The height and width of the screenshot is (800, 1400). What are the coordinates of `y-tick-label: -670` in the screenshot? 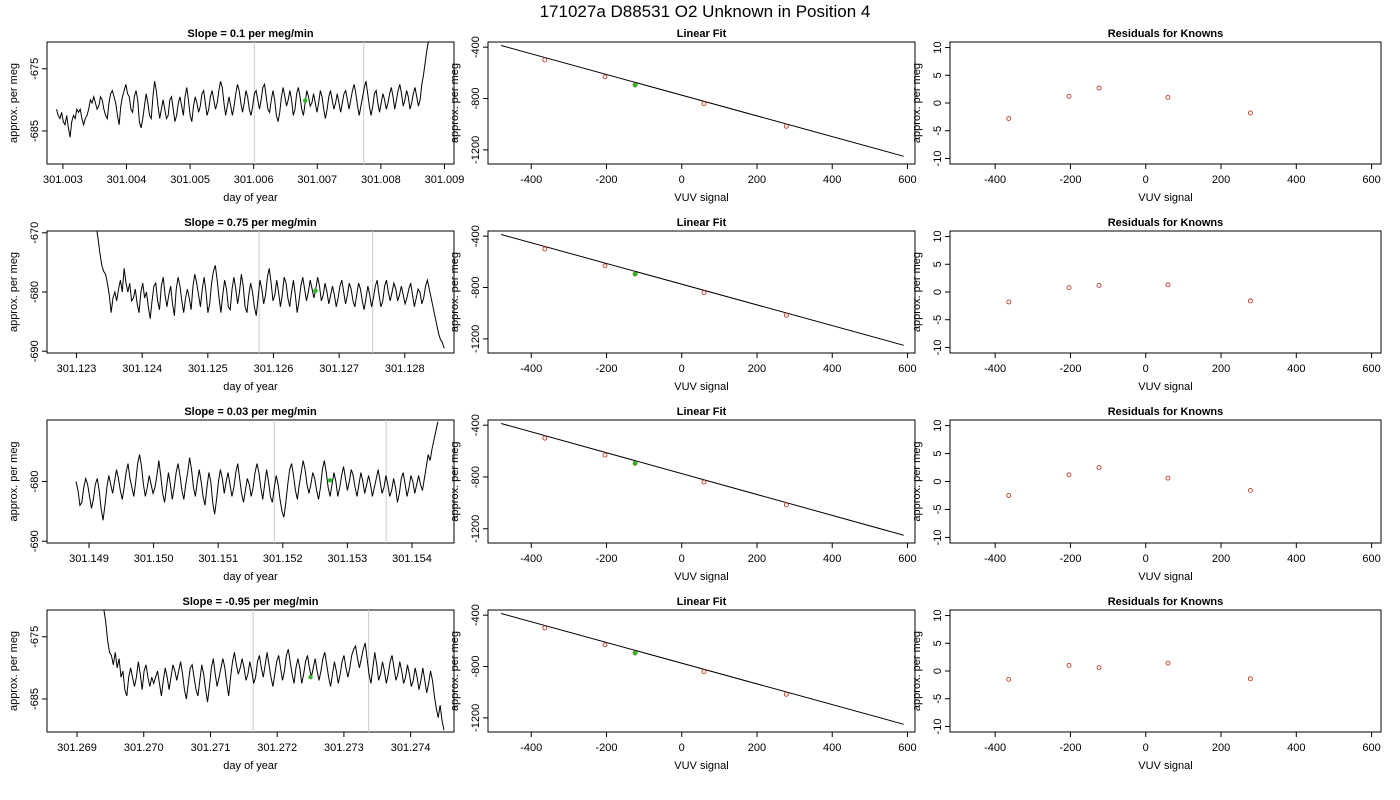 It's located at (35, 233).